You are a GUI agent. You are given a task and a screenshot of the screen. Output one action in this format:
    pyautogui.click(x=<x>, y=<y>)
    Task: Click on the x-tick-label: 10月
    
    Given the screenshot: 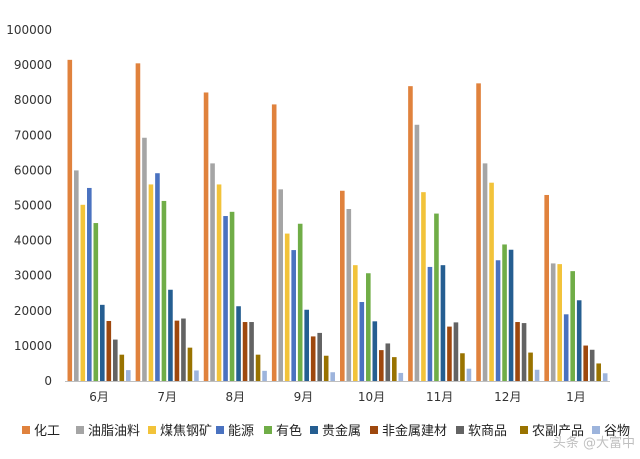 What is the action you would take?
    pyautogui.click(x=371, y=397)
    